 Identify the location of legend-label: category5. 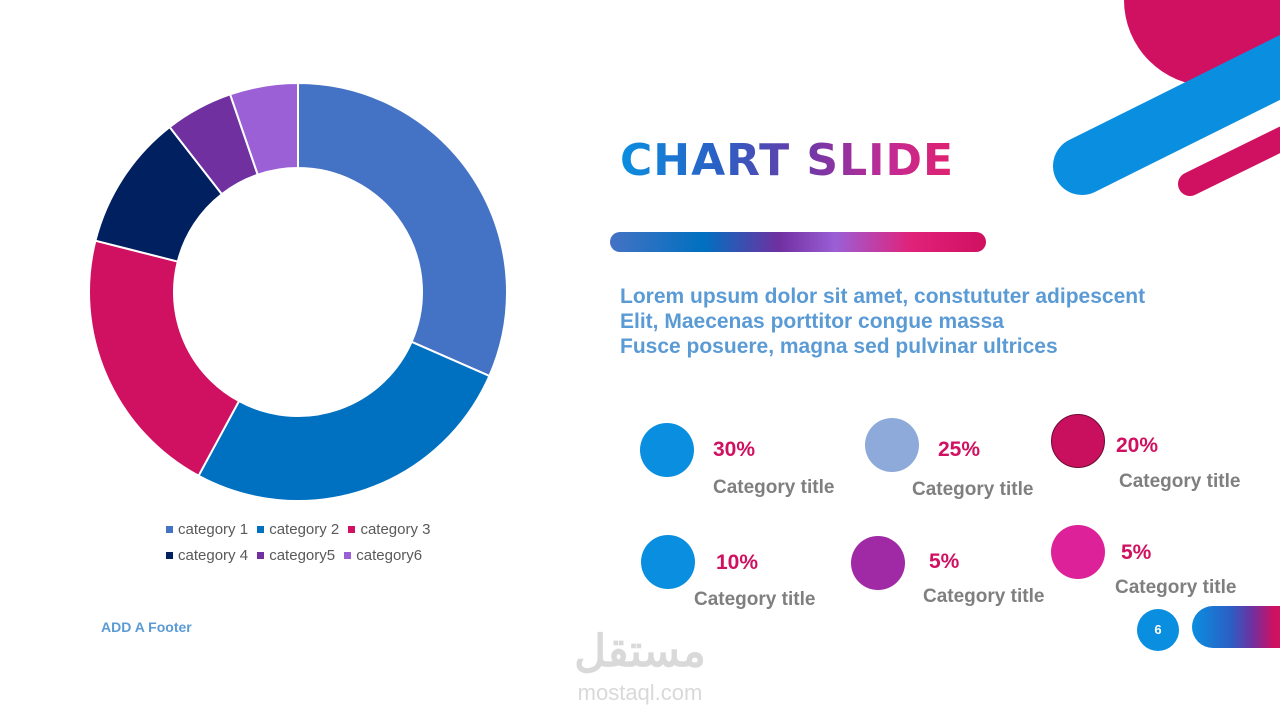
(302, 555).